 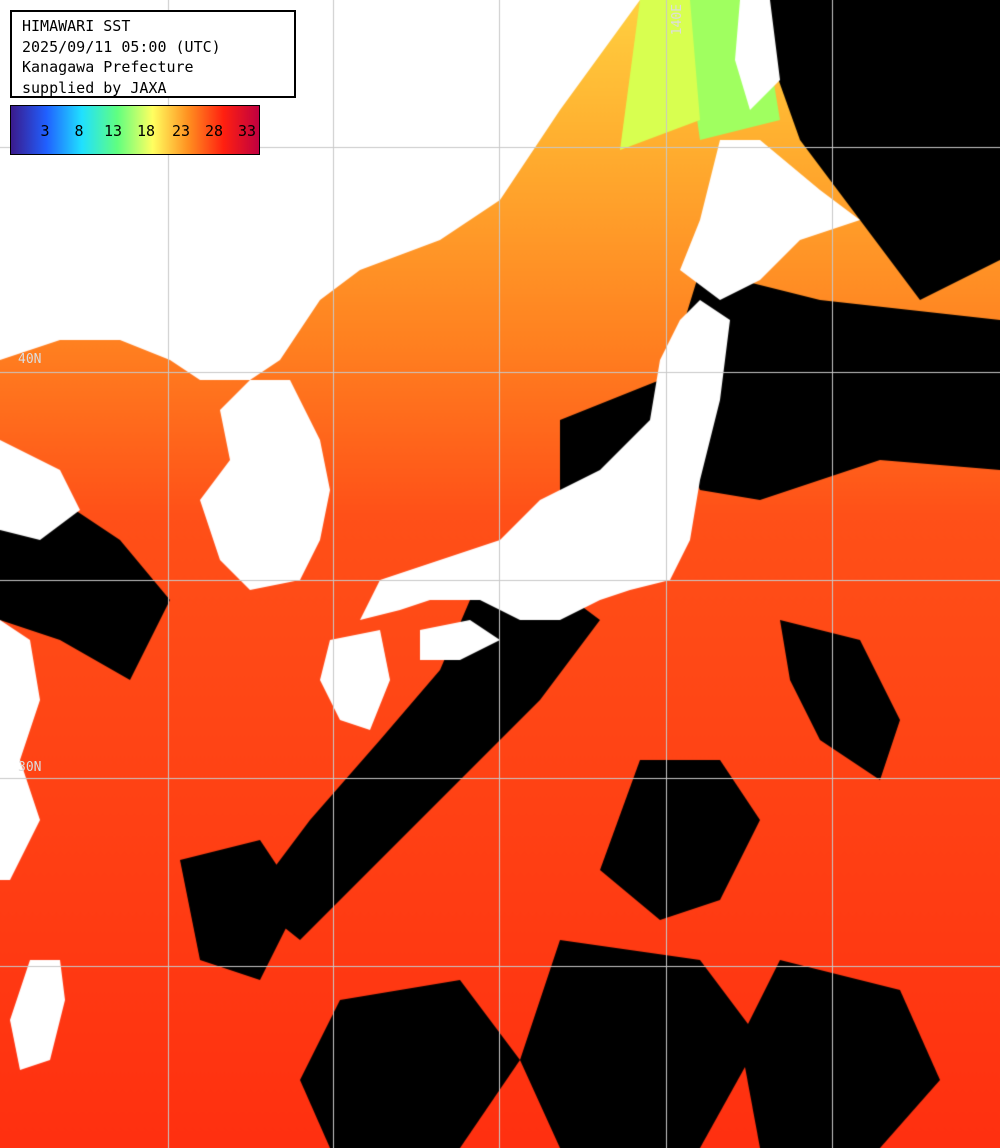 What do you see at coordinates (146, 131) in the screenshot?
I see `legend-tick: 18` at bounding box center [146, 131].